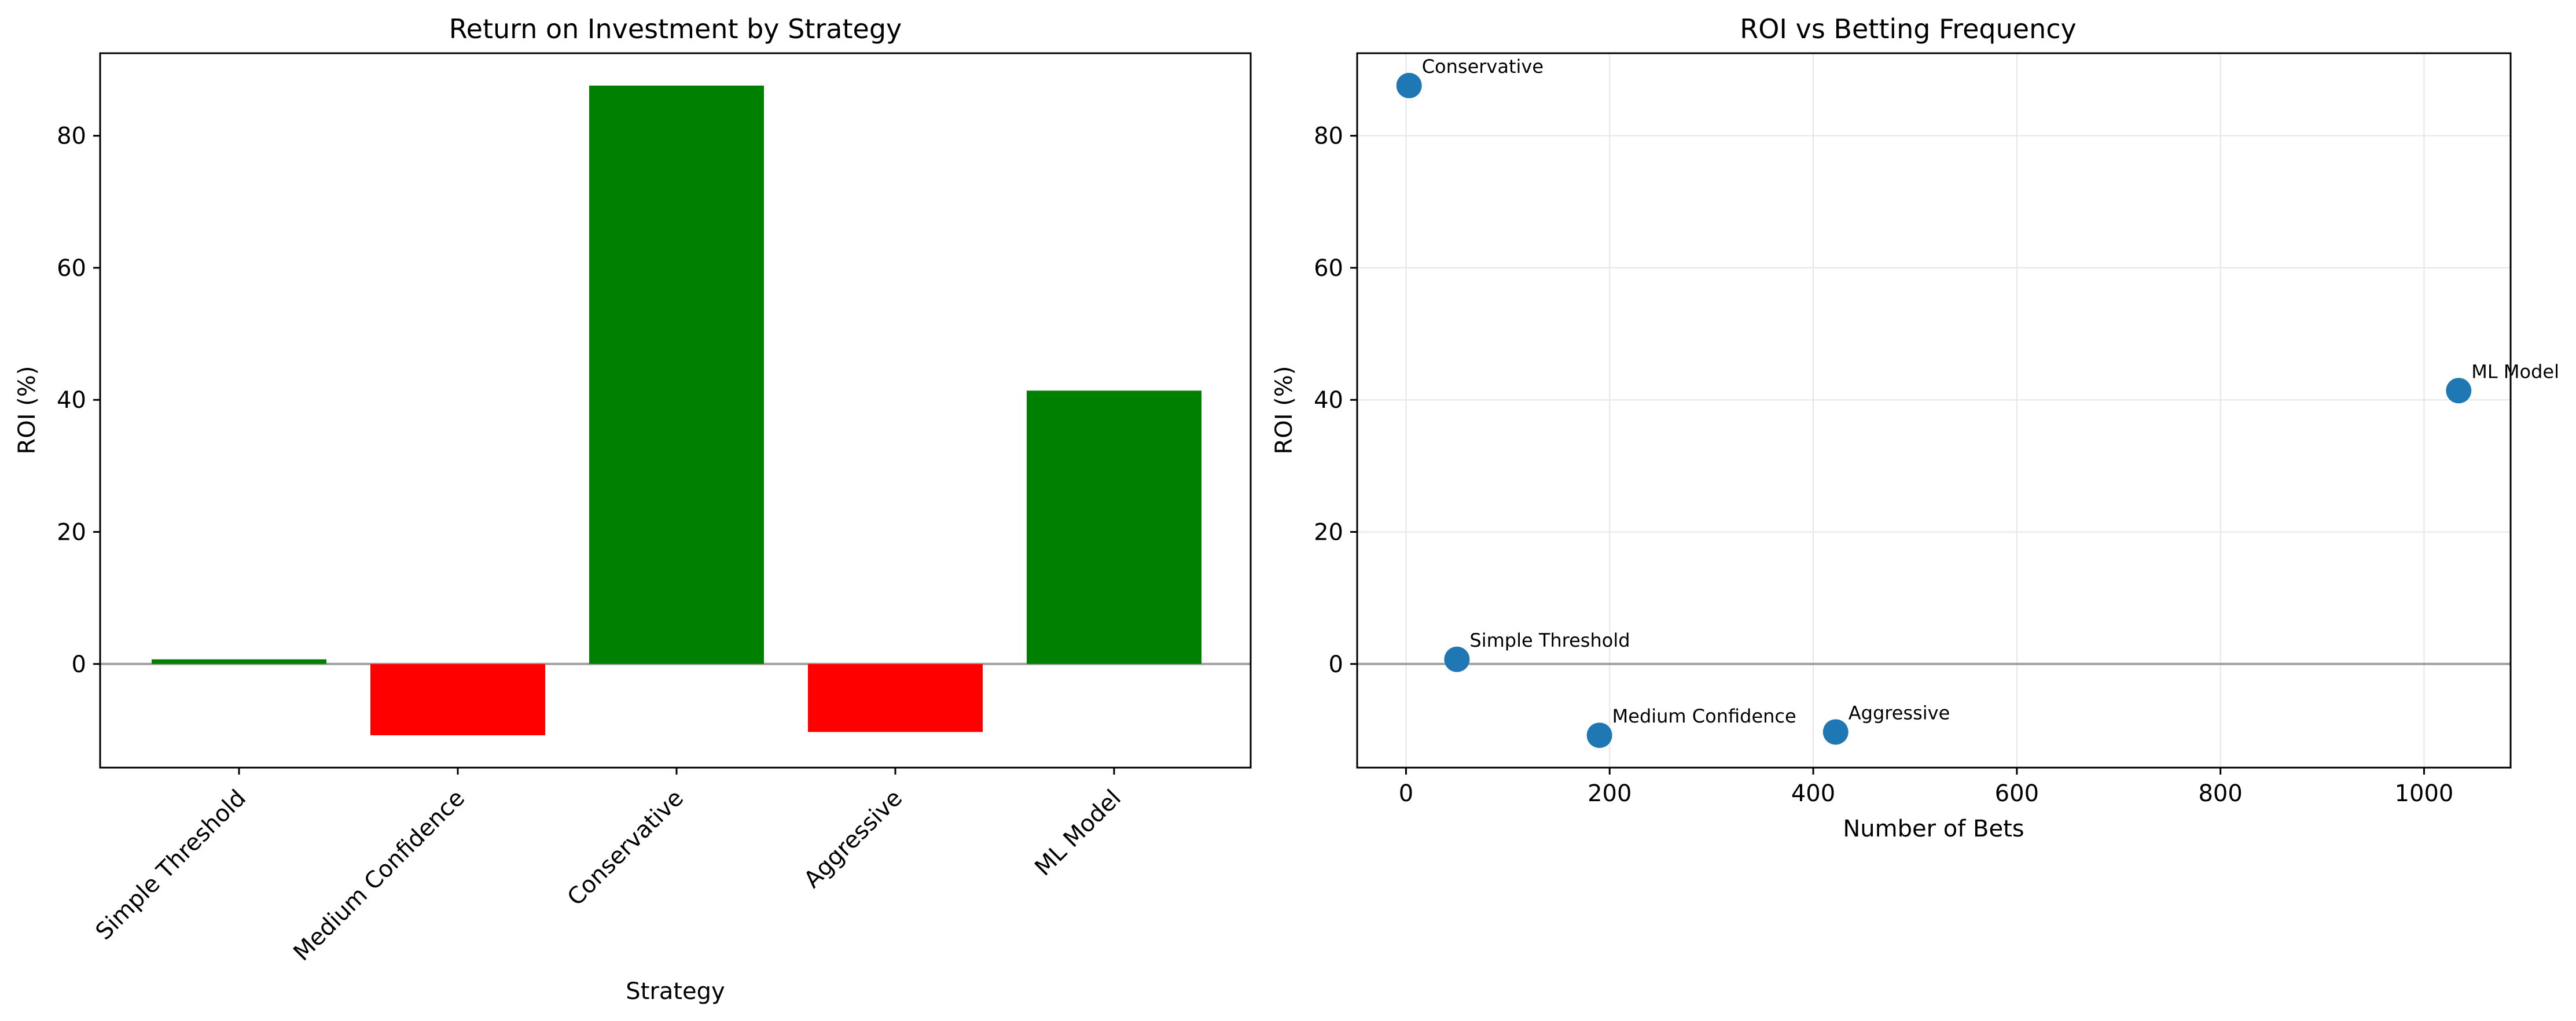  Describe the element at coordinates (1610, 793) in the screenshot. I see `scatter-x-tick-label: 200` at that location.